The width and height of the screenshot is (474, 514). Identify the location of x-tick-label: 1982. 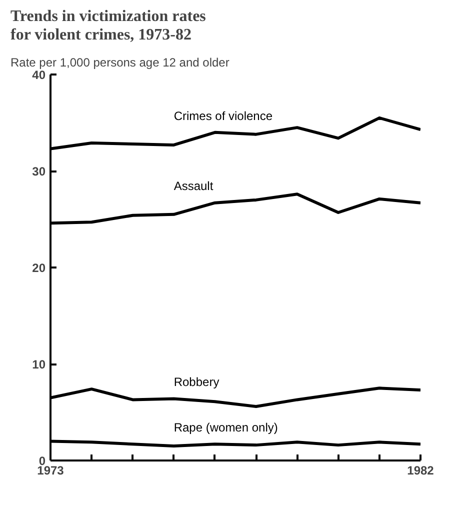
(420, 471).